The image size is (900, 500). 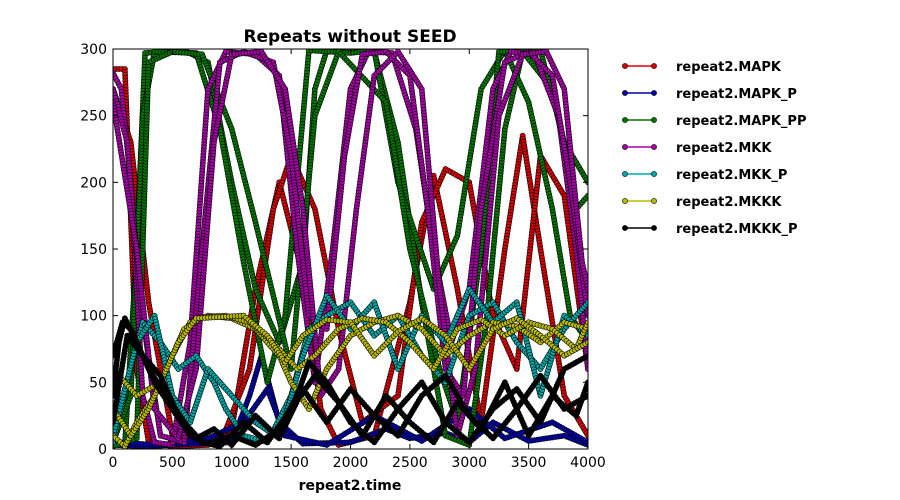 I want to click on data-point, so click(x=586, y=435).